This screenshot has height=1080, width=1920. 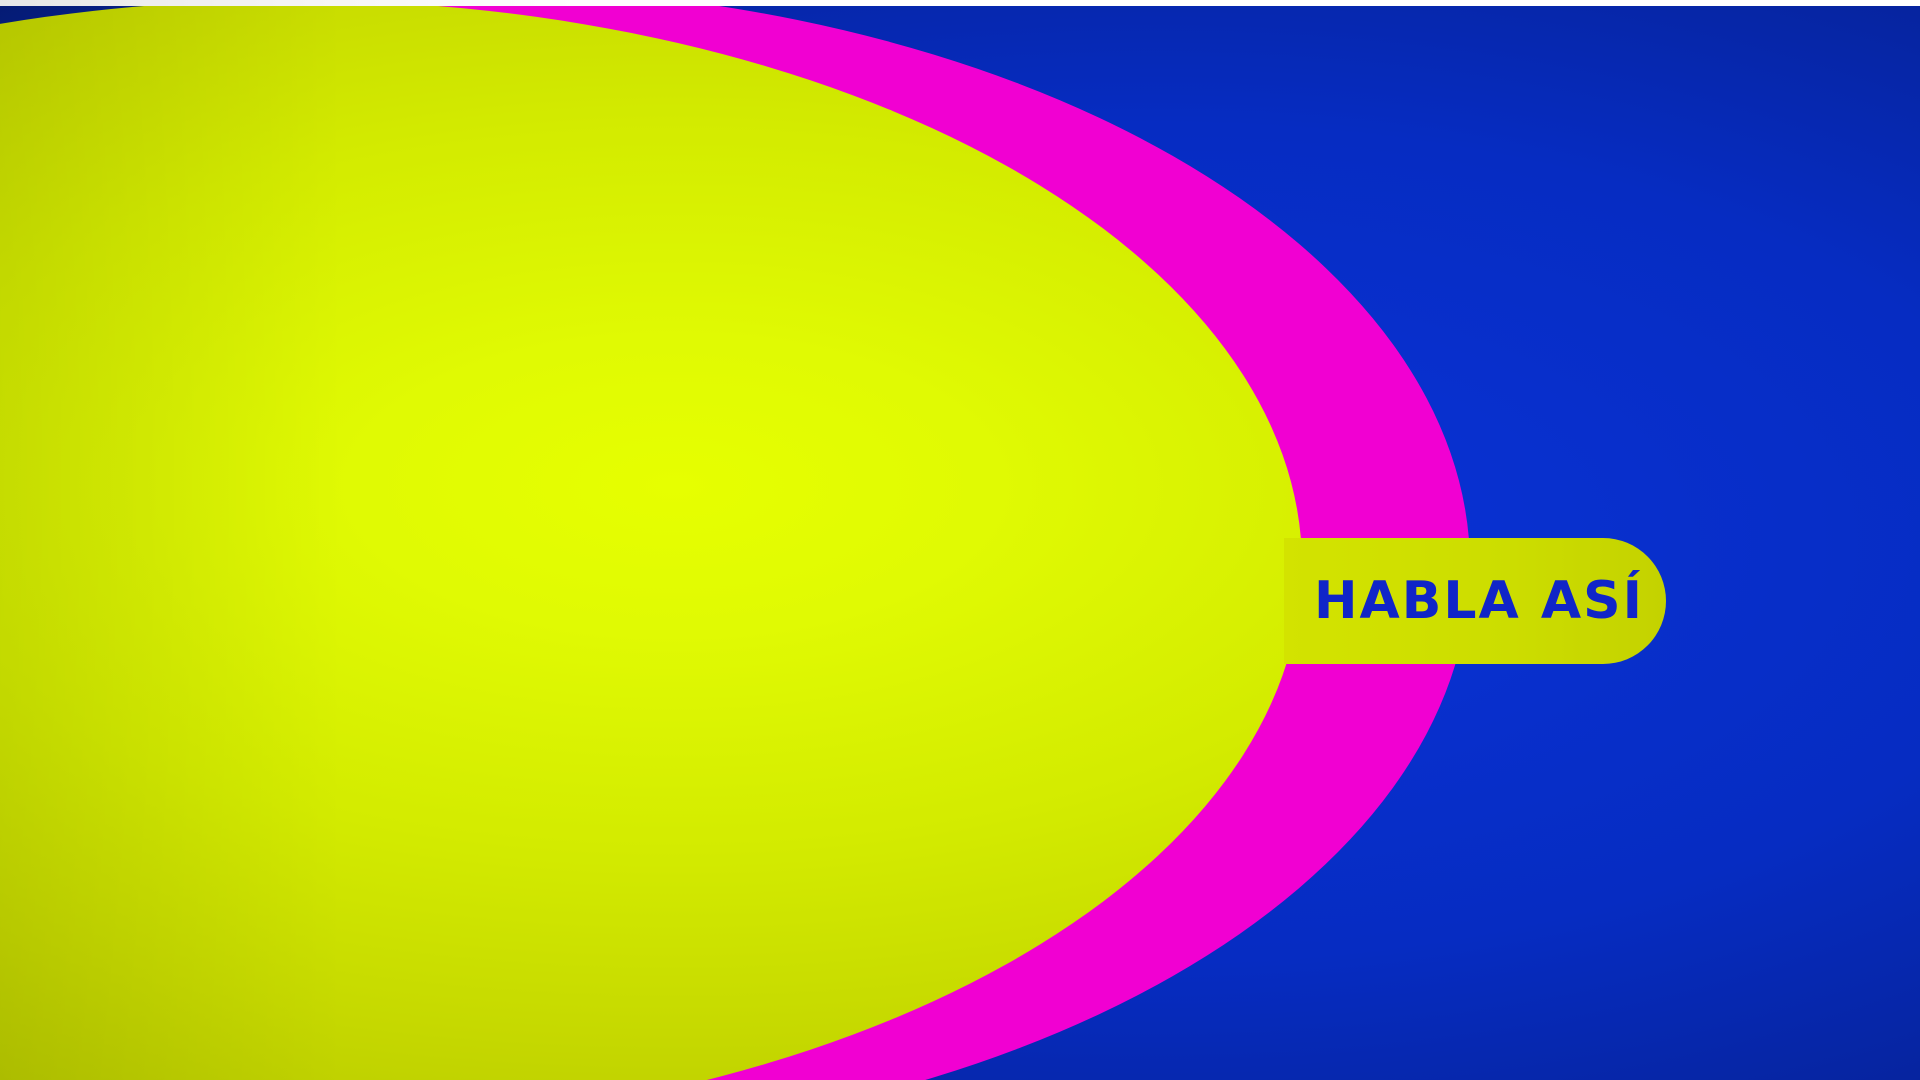 I want to click on title-tag-pill: HABLA ASÍ, so click(x=1475, y=601).